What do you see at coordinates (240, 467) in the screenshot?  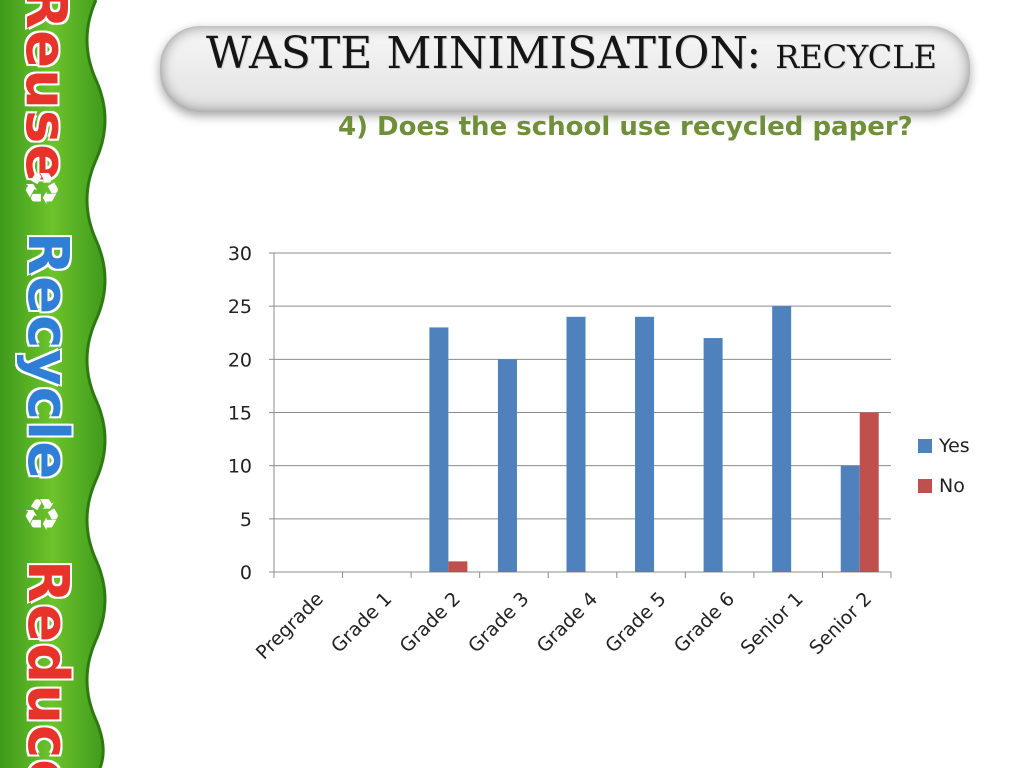 I see `y-tick-label: 10` at bounding box center [240, 467].